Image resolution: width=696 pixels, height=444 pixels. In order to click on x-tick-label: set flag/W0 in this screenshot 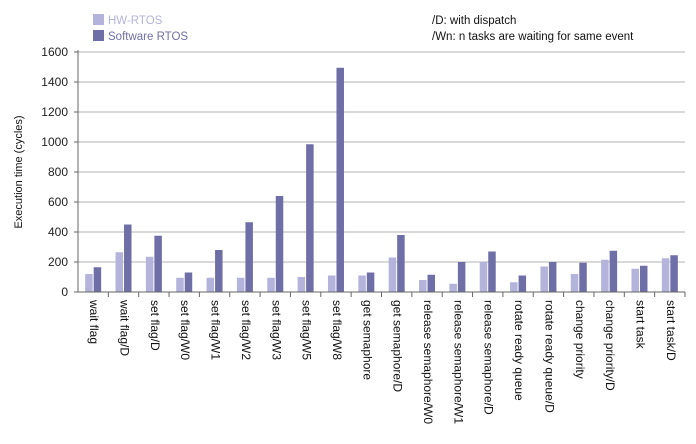, I will do `click(185, 330)`.